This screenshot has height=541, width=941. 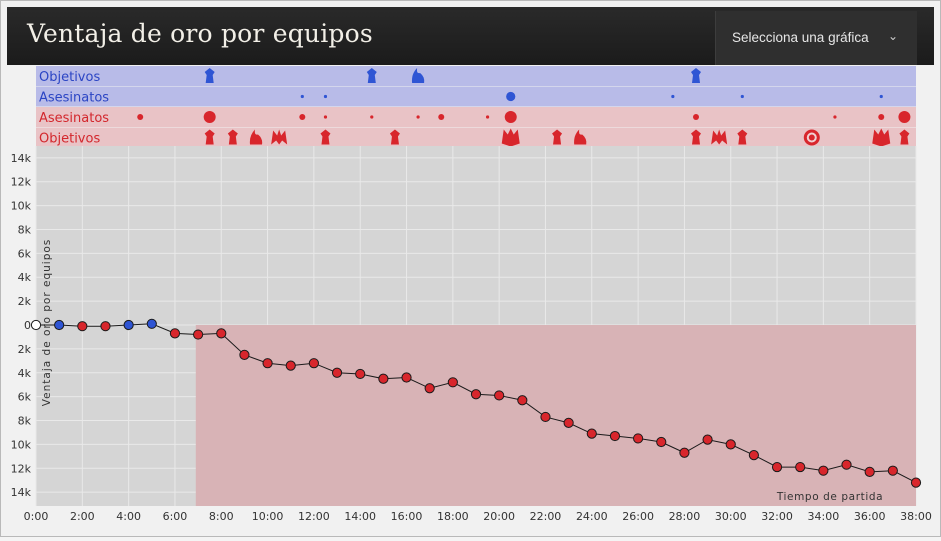 I want to click on x-tick-label: 10:00, so click(x=268, y=516).